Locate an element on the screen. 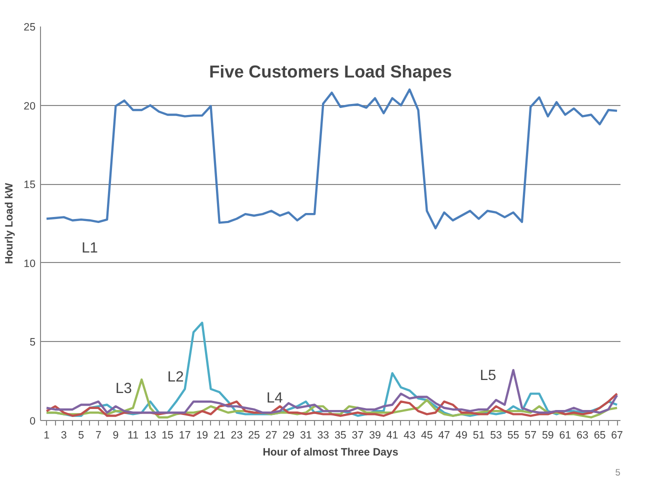  x-tick-label: 45 is located at coordinates (426, 436).